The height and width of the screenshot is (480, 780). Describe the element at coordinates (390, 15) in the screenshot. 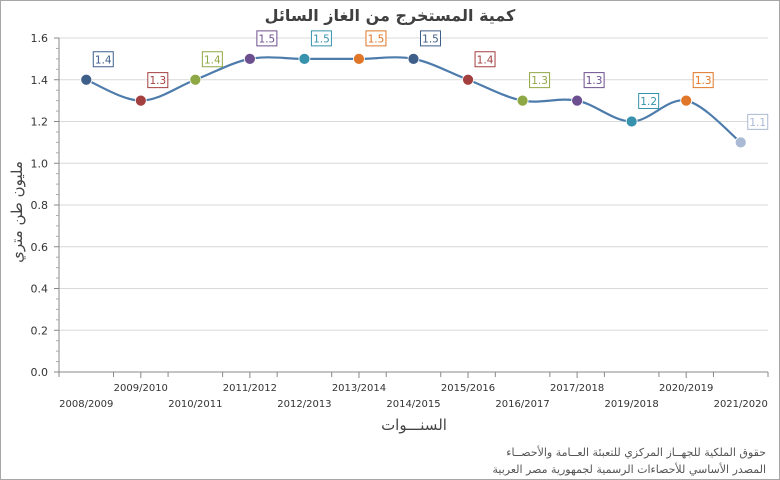

I see `chart-title: كمية المستخرج من الغاز السائل` at that location.